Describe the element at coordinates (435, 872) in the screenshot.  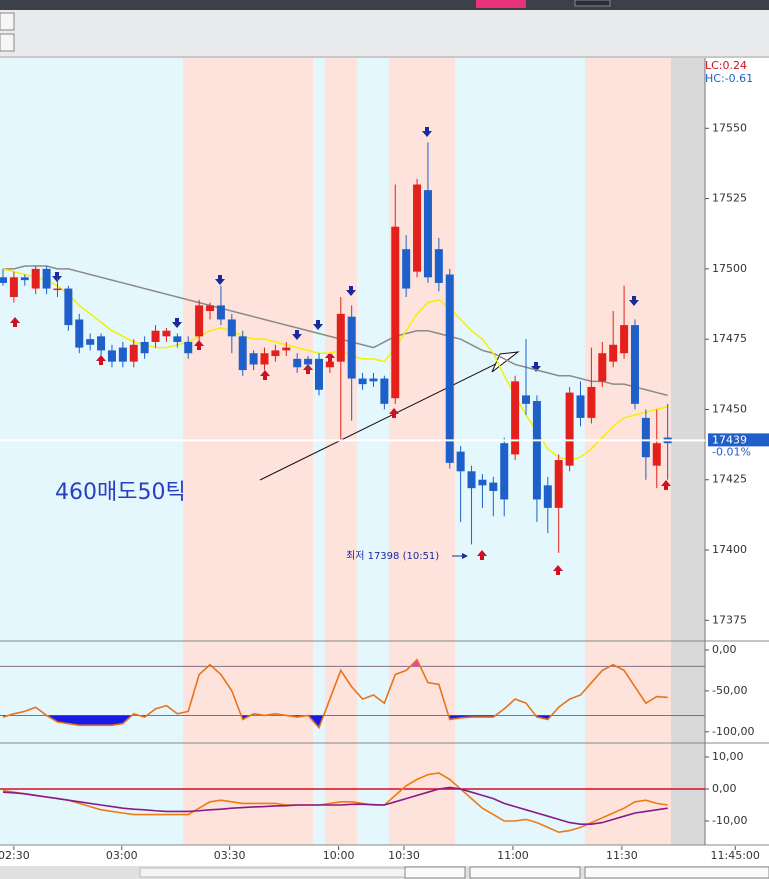
I see `scroll-buttons` at that location.